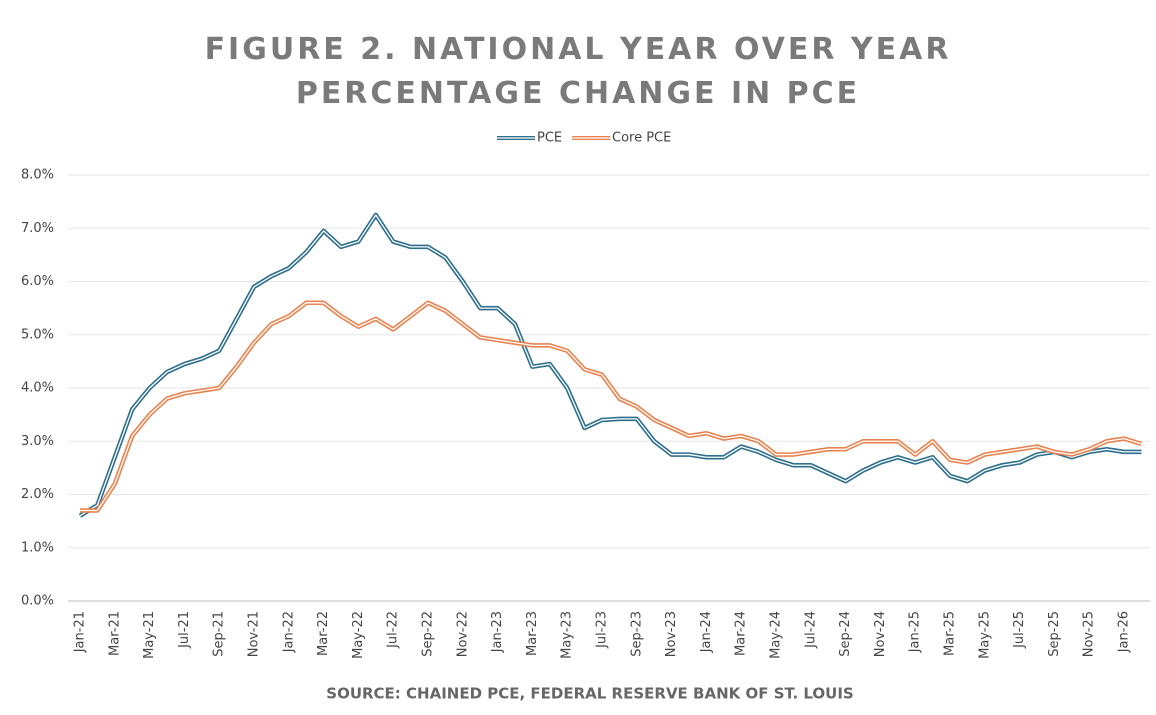 This screenshot has width=1156, height=715. I want to click on x-tick-label: Sep-21, so click(219, 634).